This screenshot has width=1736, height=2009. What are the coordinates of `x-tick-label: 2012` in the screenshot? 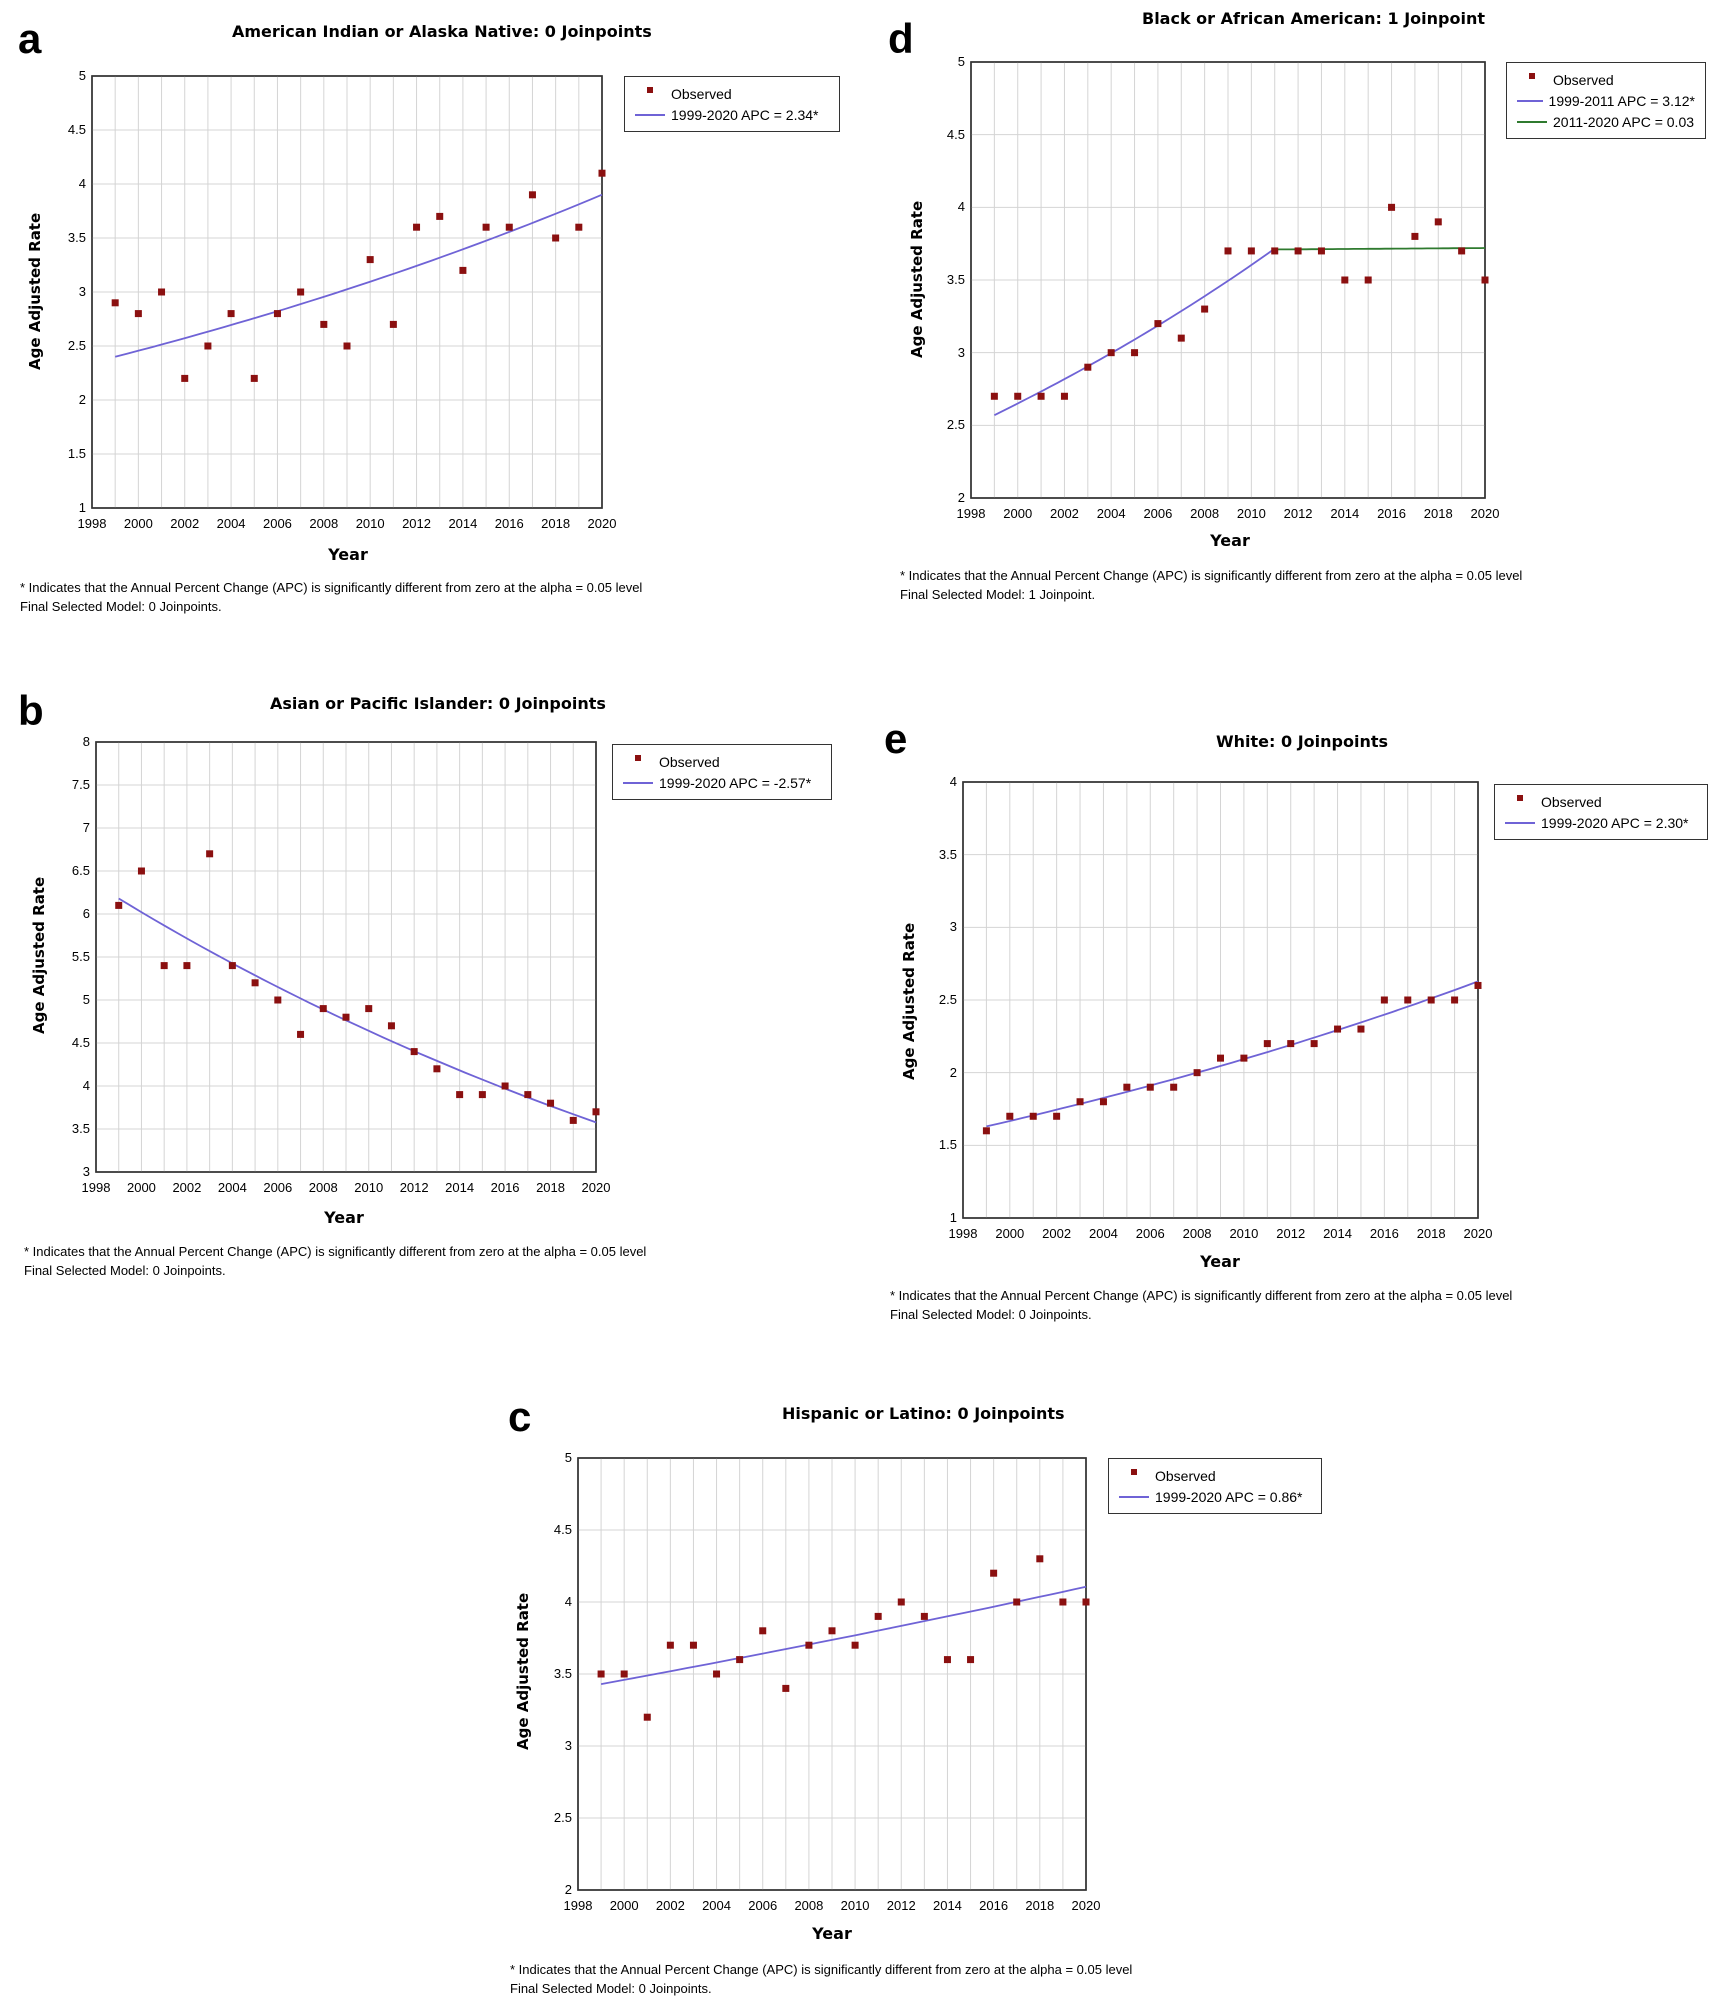 It's located at (414, 1187).